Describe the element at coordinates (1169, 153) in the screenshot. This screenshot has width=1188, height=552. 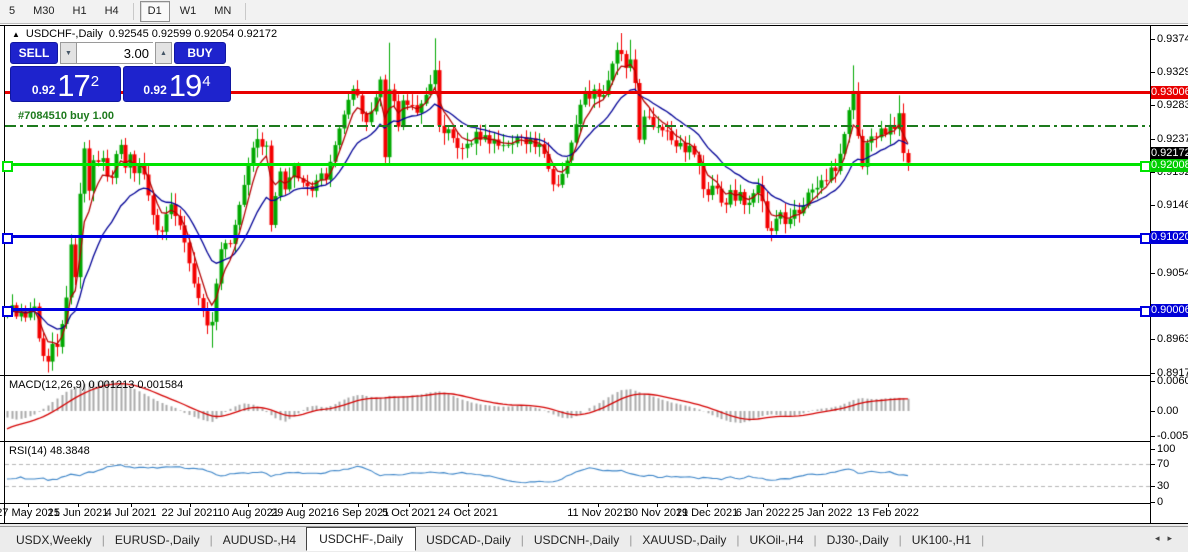
I see `price-badge-092172: 0.92172` at that location.